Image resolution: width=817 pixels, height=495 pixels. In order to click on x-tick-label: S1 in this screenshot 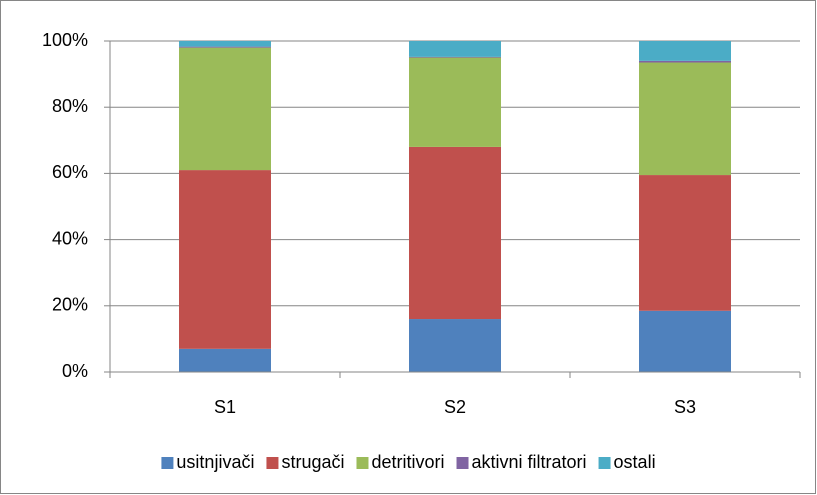, I will do `click(225, 407)`.